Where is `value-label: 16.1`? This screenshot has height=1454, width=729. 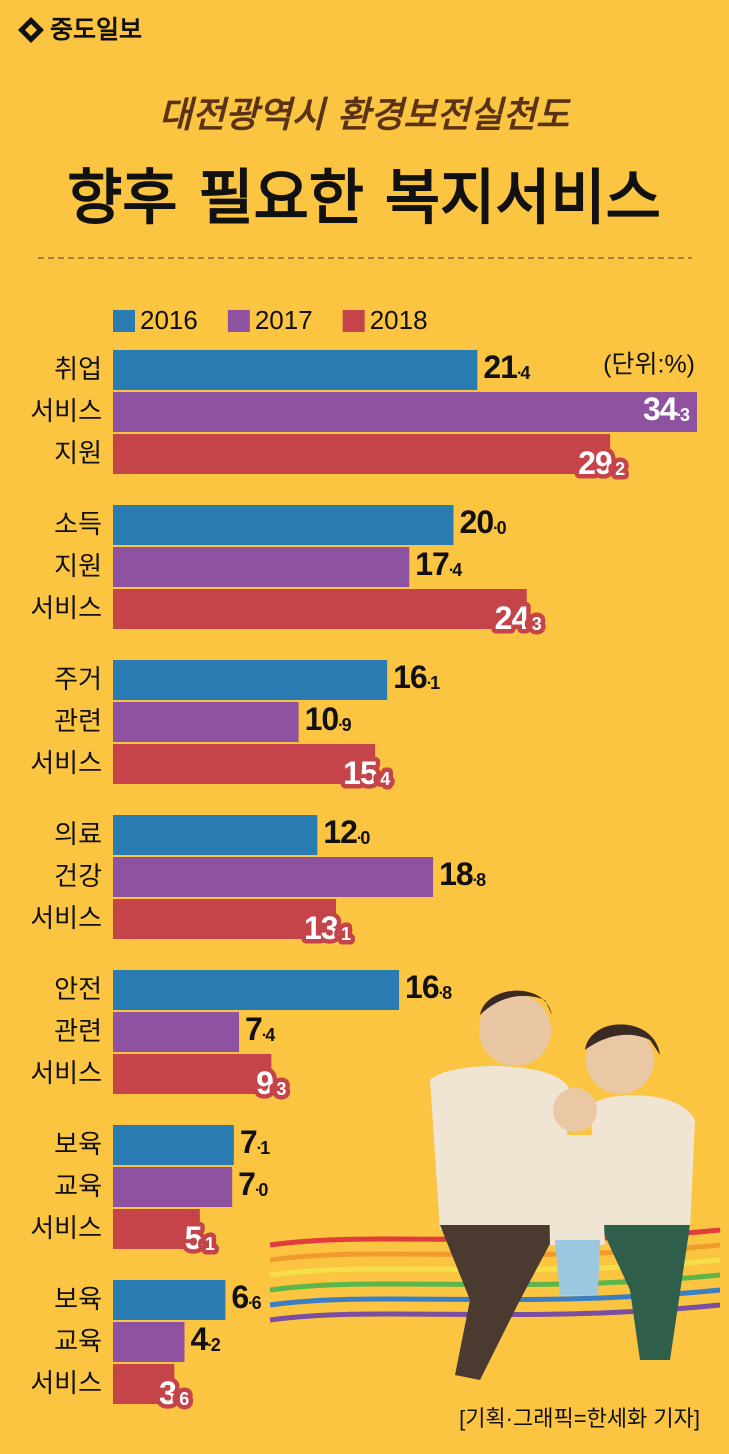 value-label: 16.1 is located at coordinates (416, 677).